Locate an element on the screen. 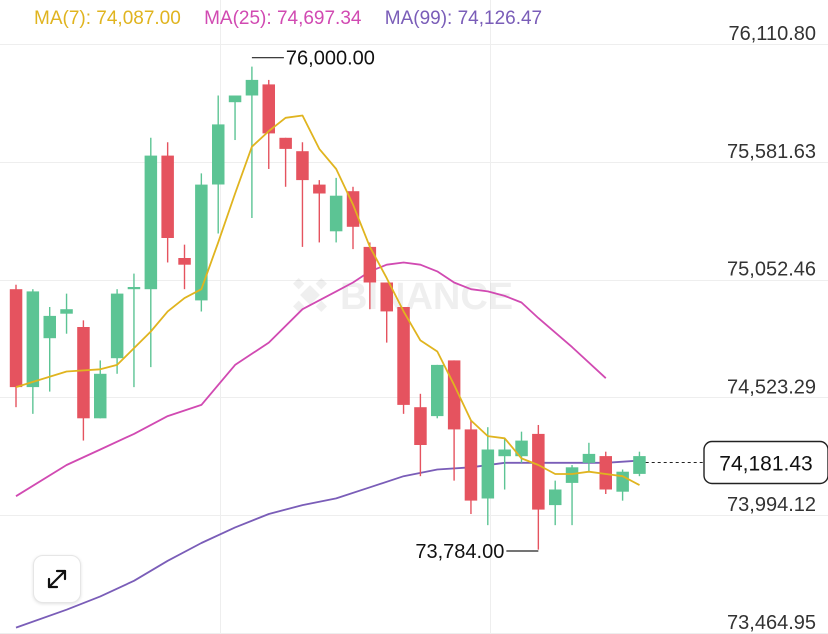  expand-chart-button is located at coordinates (57, 579).